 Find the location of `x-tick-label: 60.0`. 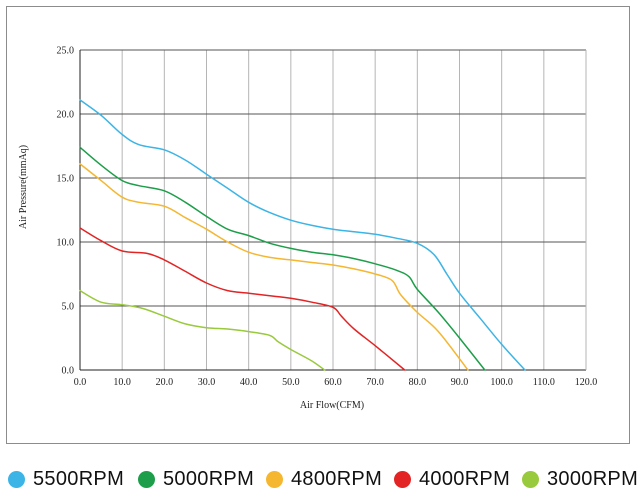

x-tick-label: 60.0 is located at coordinates (333, 382).